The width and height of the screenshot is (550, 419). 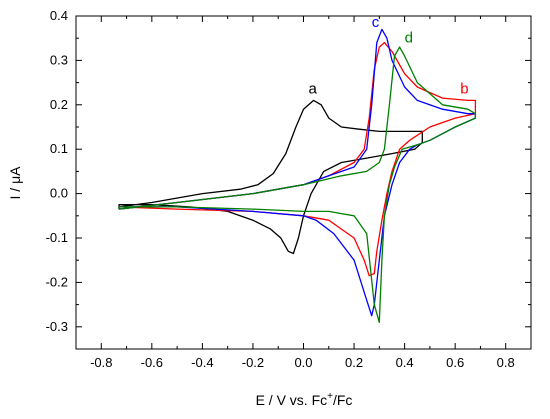 What do you see at coordinates (409, 38) in the screenshot?
I see `curve-label-d: d` at bounding box center [409, 38].